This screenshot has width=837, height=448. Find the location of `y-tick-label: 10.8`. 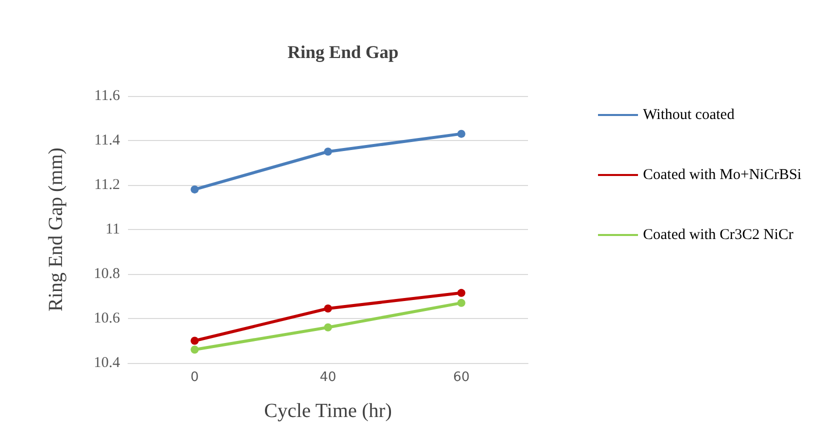

y-tick-label: 10.8 is located at coordinates (107, 274).